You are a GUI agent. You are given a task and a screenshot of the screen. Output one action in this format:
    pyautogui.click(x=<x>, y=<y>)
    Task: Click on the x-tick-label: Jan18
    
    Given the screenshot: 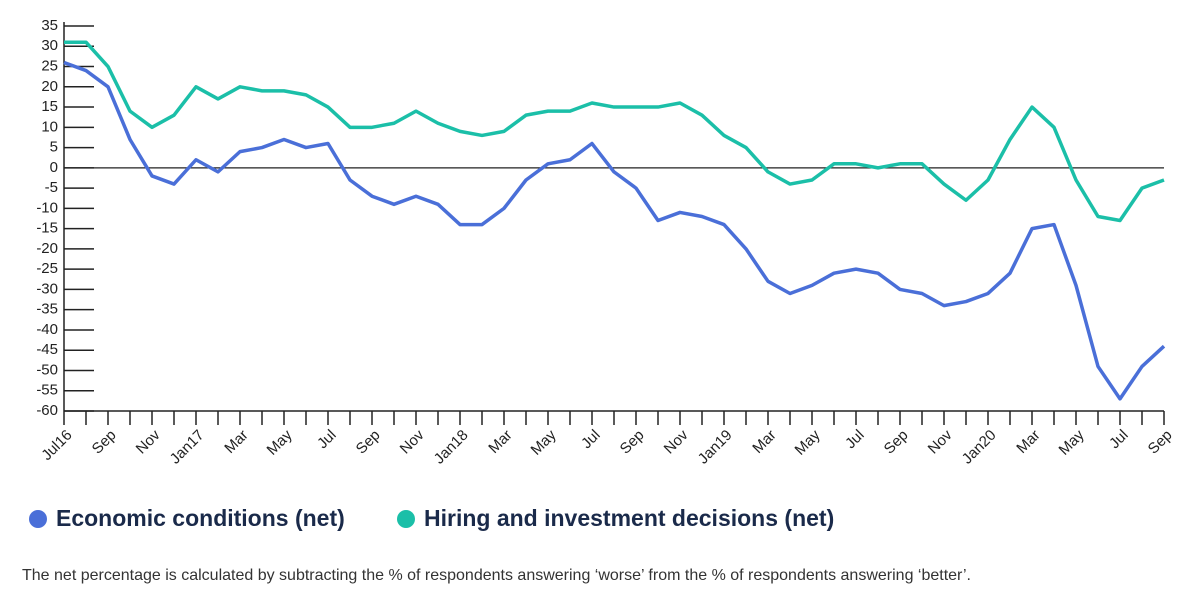 What is the action you would take?
    pyautogui.click(x=451, y=447)
    